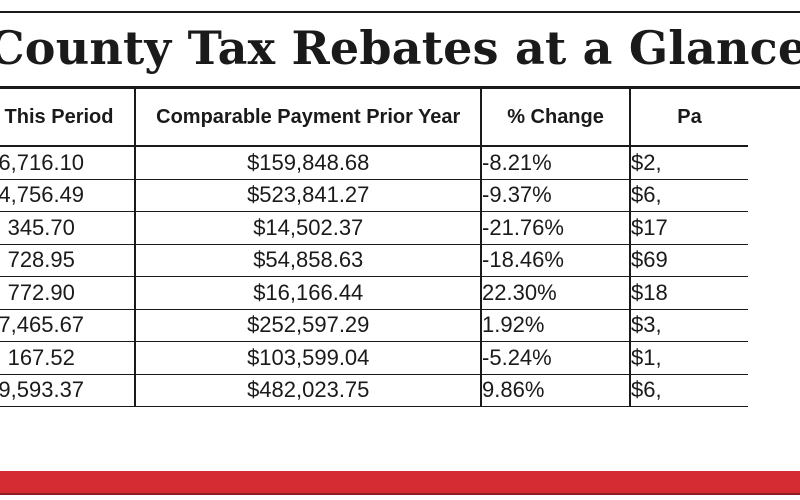  I want to click on cell-partial: $18, so click(688, 293).